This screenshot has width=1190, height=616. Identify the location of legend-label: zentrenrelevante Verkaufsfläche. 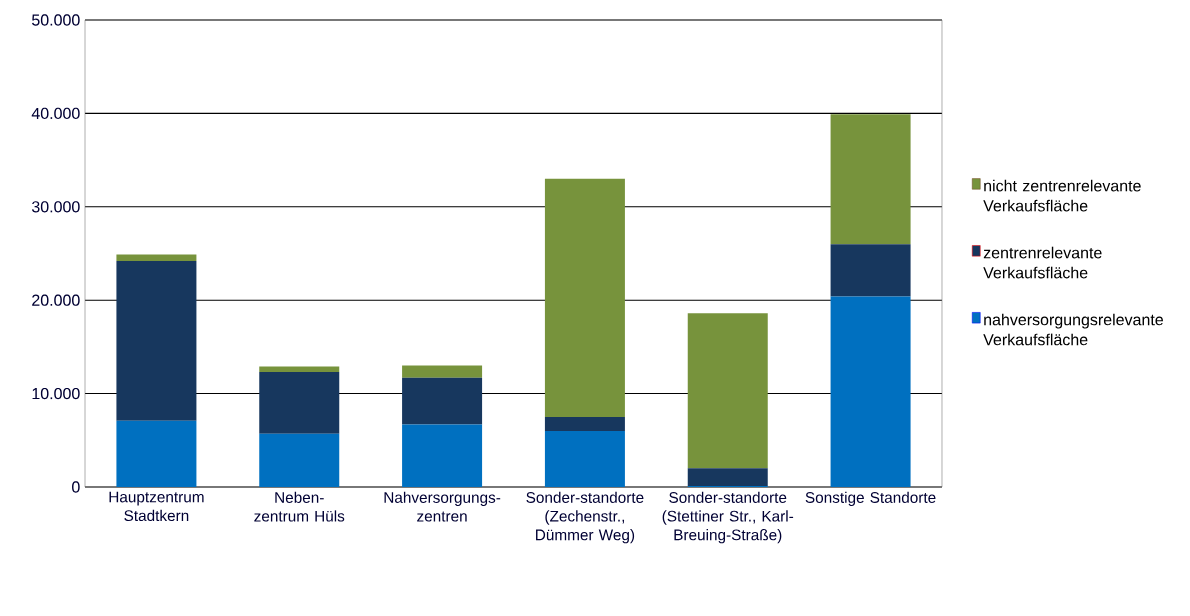
(1042, 262).